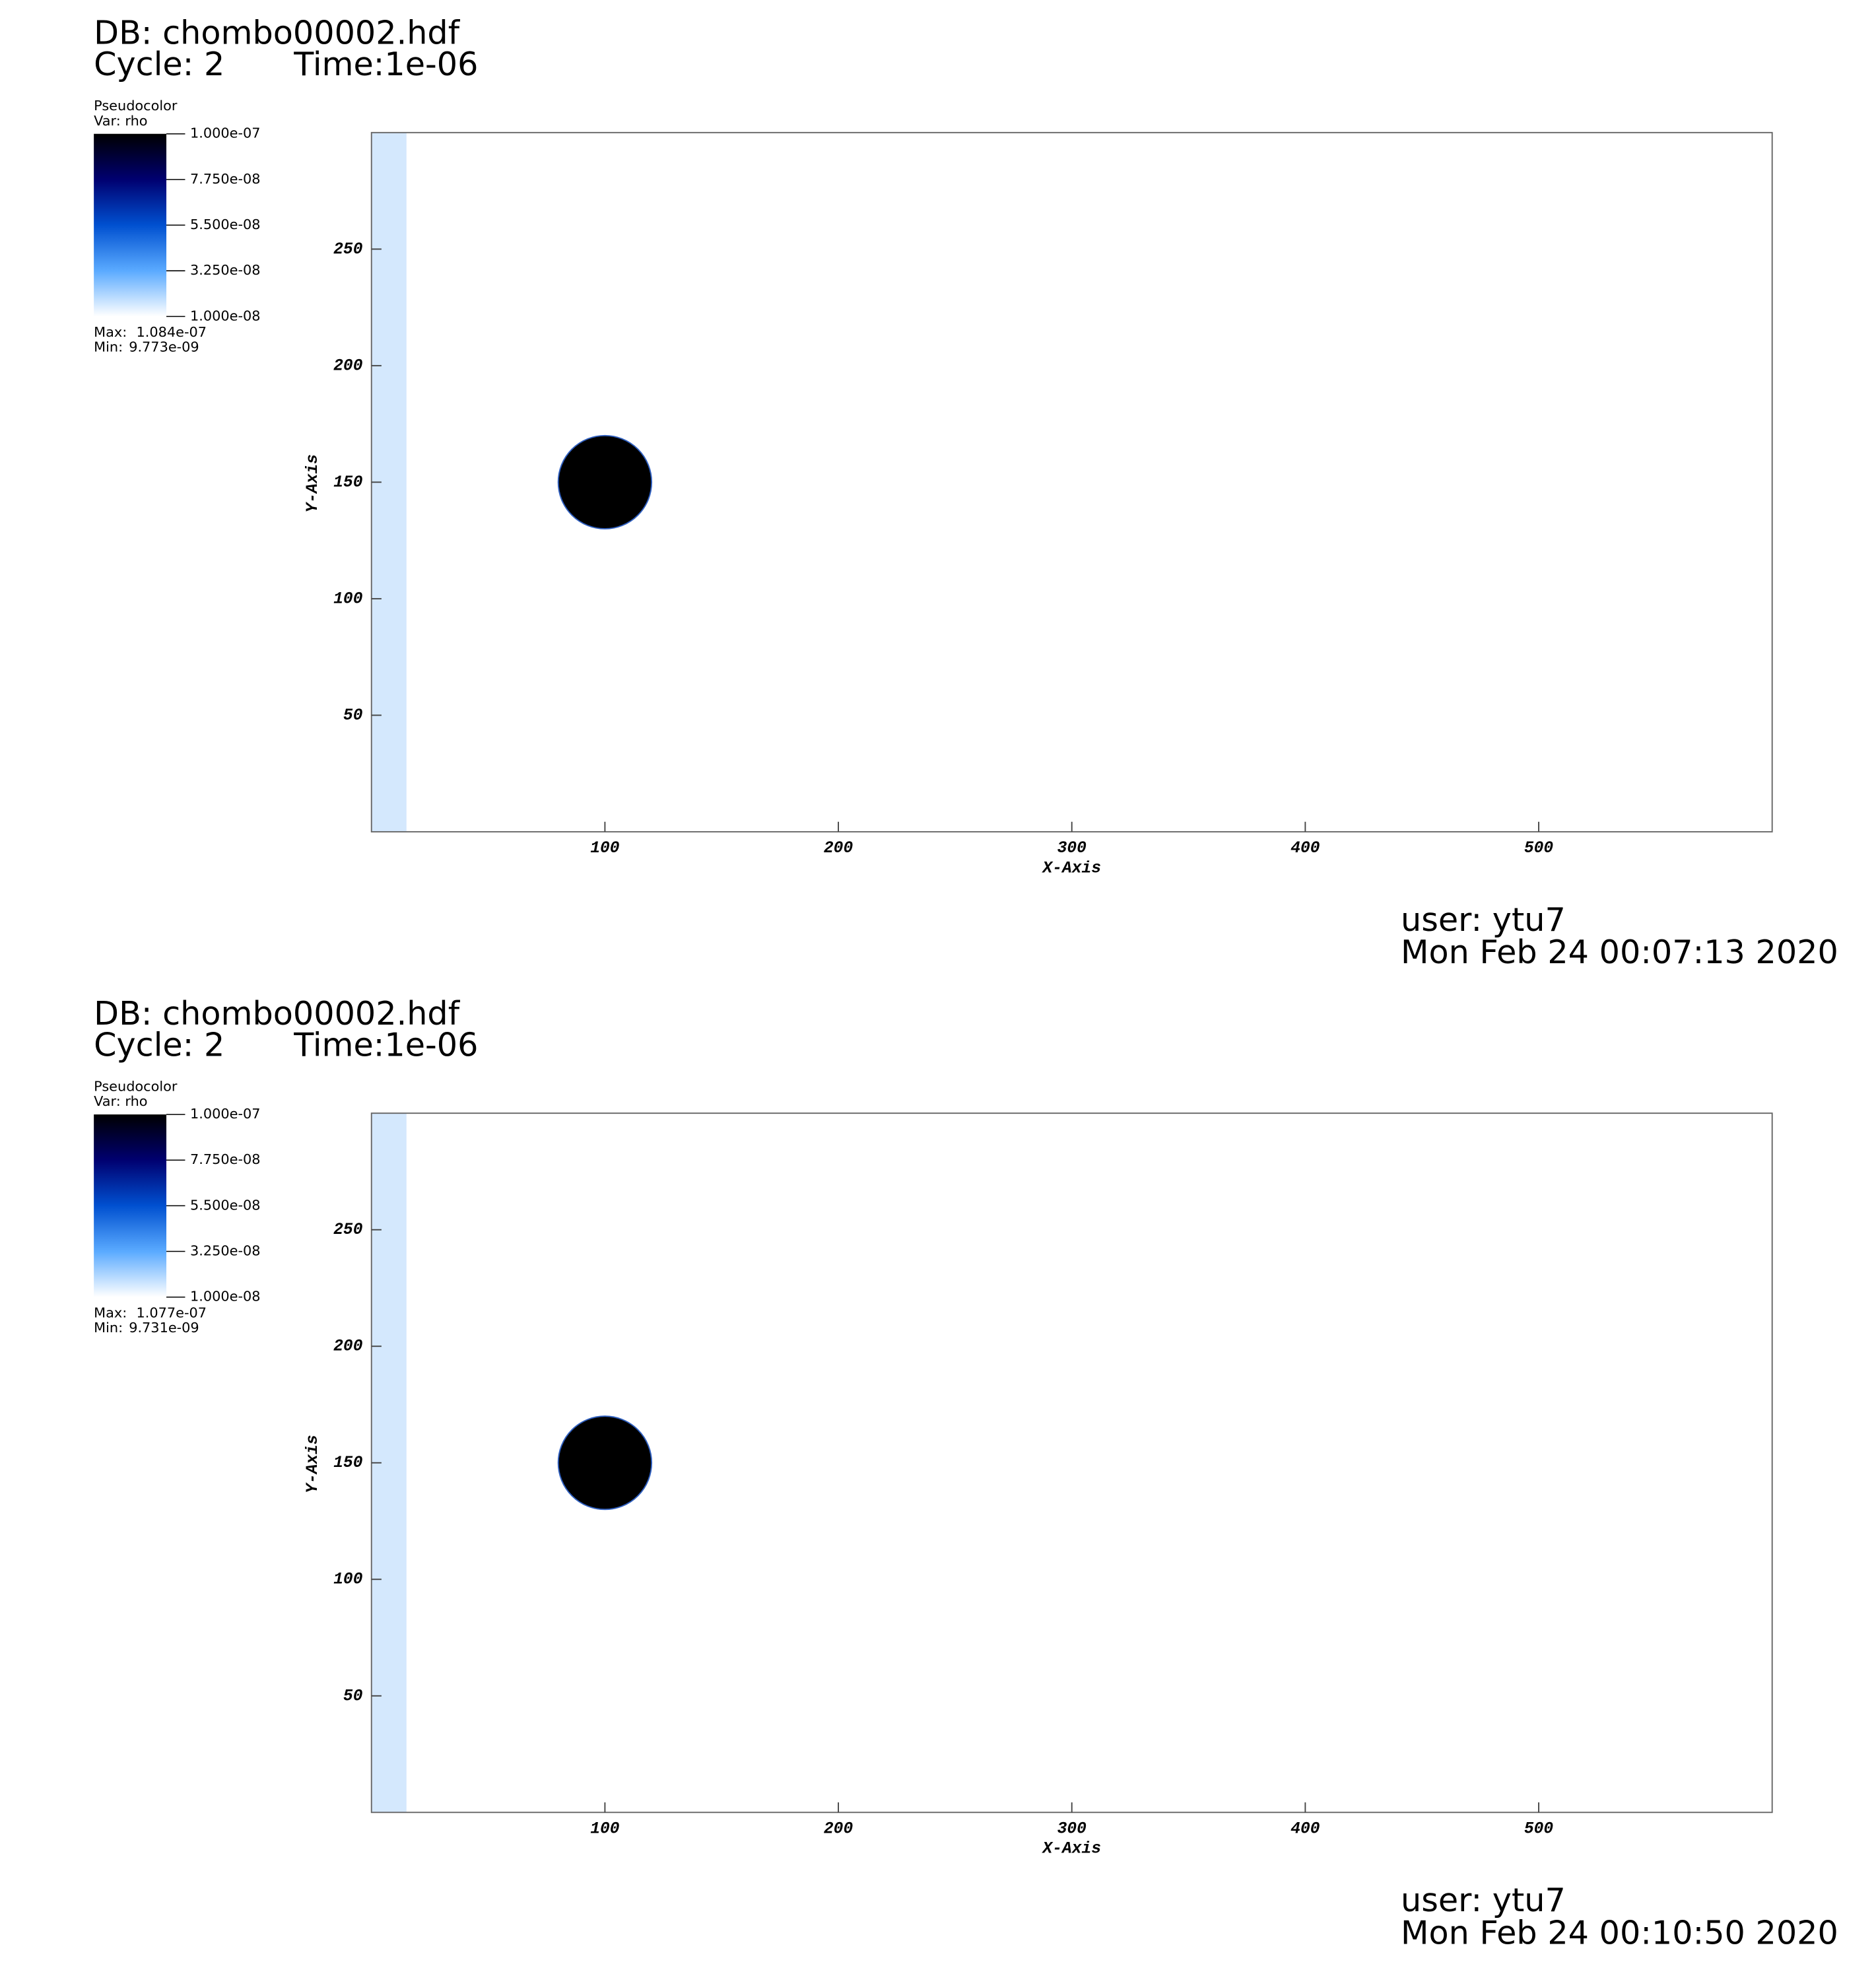  Describe the element at coordinates (1619, 952) in the screenshot. I see `date: Mon Feb 24 00:07:13 2020` at that location.